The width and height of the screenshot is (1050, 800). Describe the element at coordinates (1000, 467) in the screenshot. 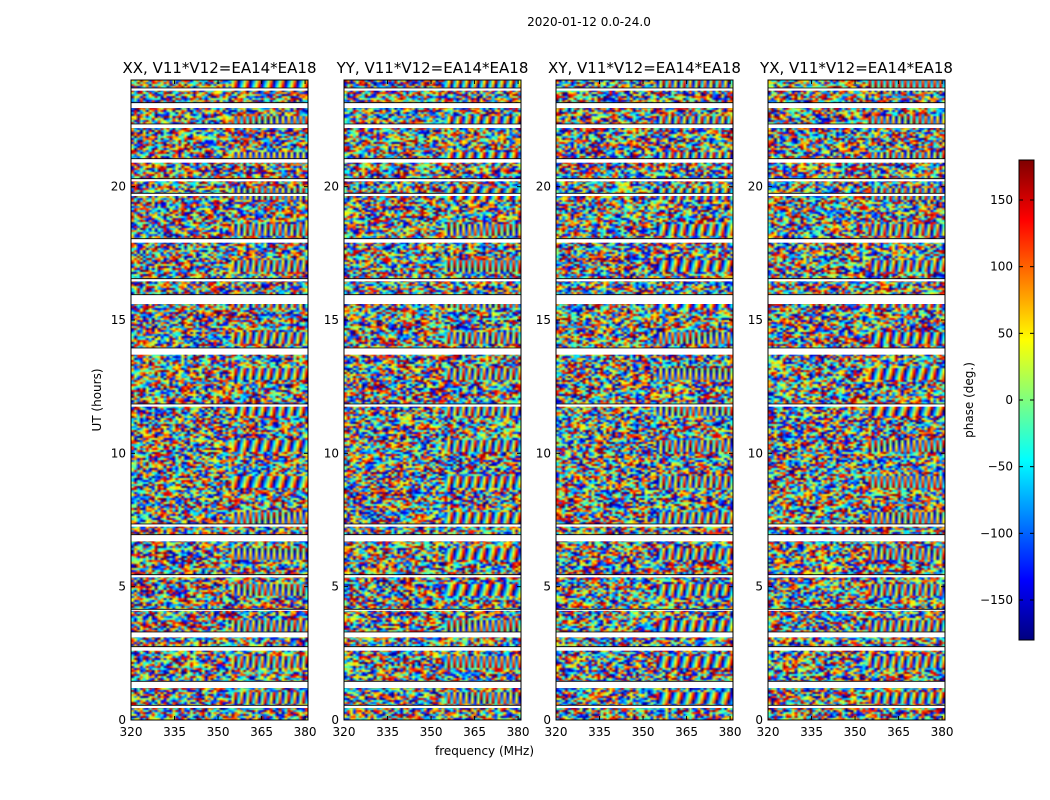

I see `colorbar-tick-label: −50` at that location.